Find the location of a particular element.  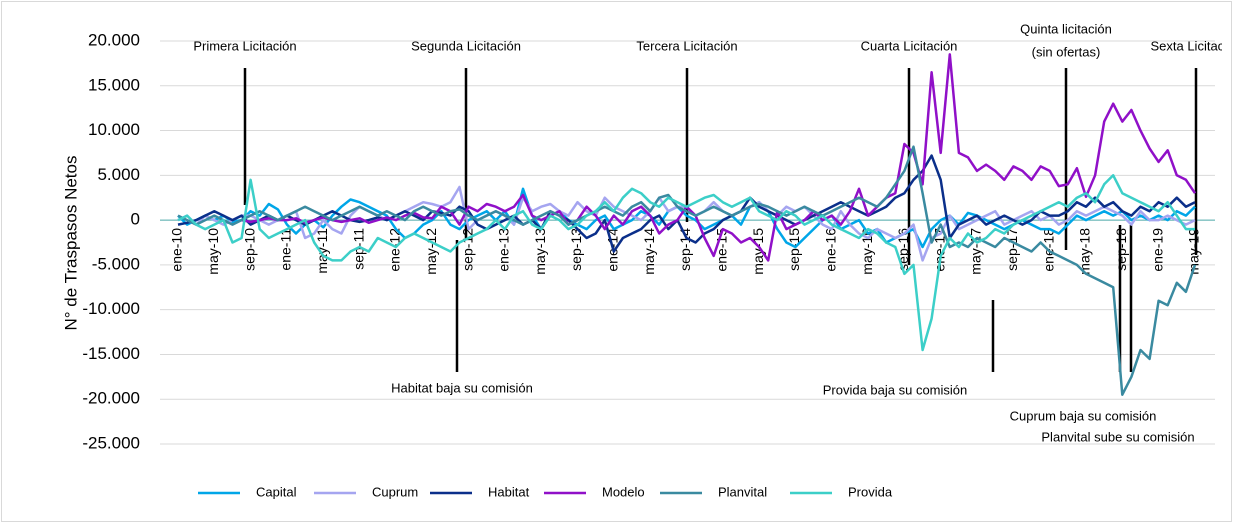

annotation-text: Provida baja su comisión is located at coordinates (895, 389).